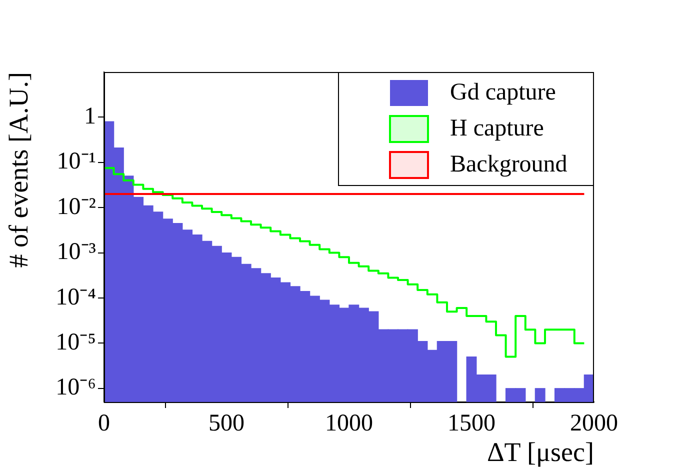  I want to click on x-tick-label: 2000, so click(594, 423).